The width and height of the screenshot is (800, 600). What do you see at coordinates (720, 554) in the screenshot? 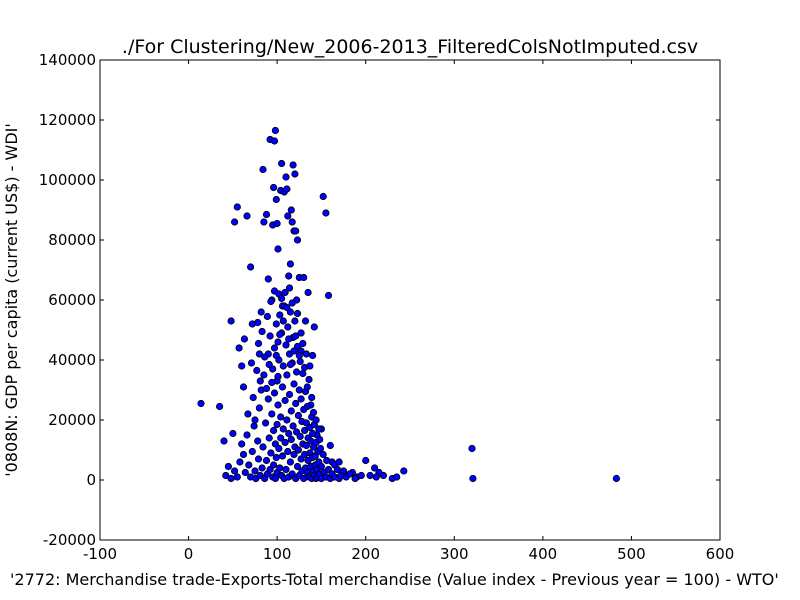
I see `x-tick-label: 600` at bounding box center [720, 554].